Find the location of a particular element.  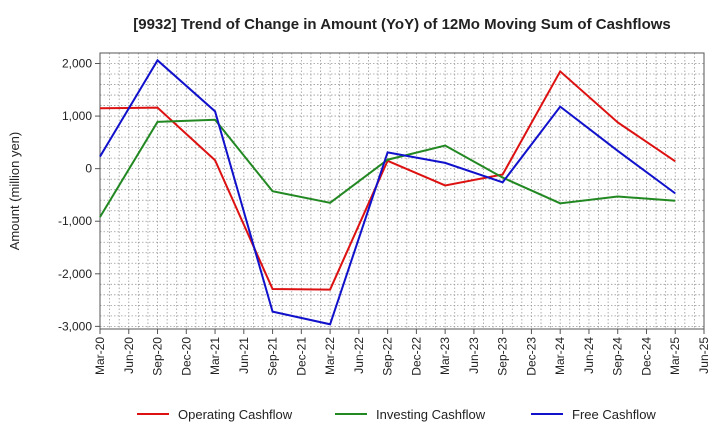

x-tick-label: Dec-21 is located at coordinates (301, 356).